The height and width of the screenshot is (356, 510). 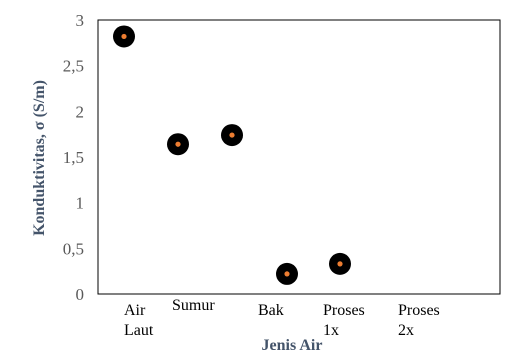 I want to click on x-category-label: Laut, so click(x=139, y=330).